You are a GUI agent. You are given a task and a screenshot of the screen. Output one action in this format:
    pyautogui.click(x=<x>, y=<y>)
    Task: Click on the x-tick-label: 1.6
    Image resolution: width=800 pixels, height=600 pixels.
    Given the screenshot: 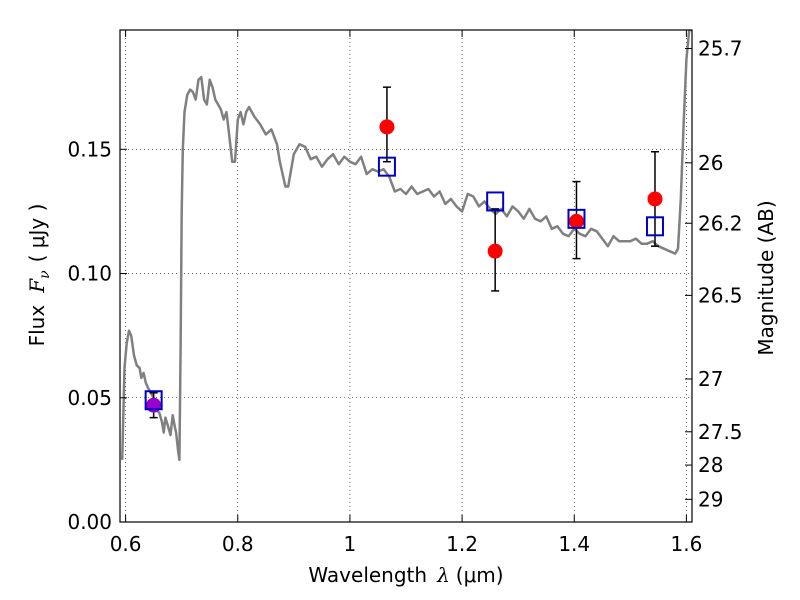 What is the action you would take?
    pyautogui.click(x=686, y=544)
    